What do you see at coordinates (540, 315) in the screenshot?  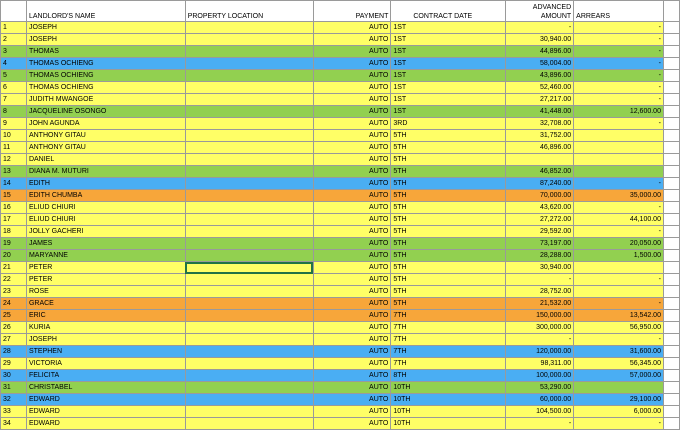 I see `advanced-amount-cell: 150,000.00` at bounding box center [540, 315].